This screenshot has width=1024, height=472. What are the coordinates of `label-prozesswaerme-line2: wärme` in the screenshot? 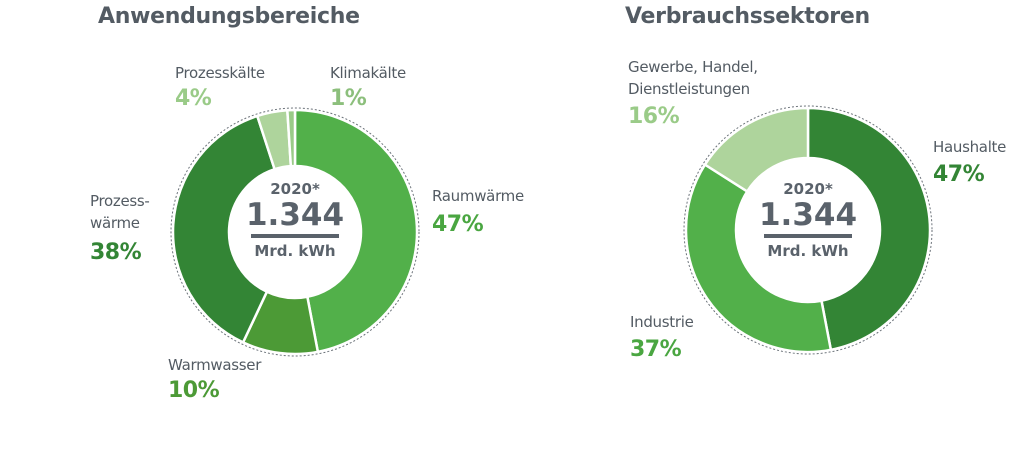 It's located at (115, 223).